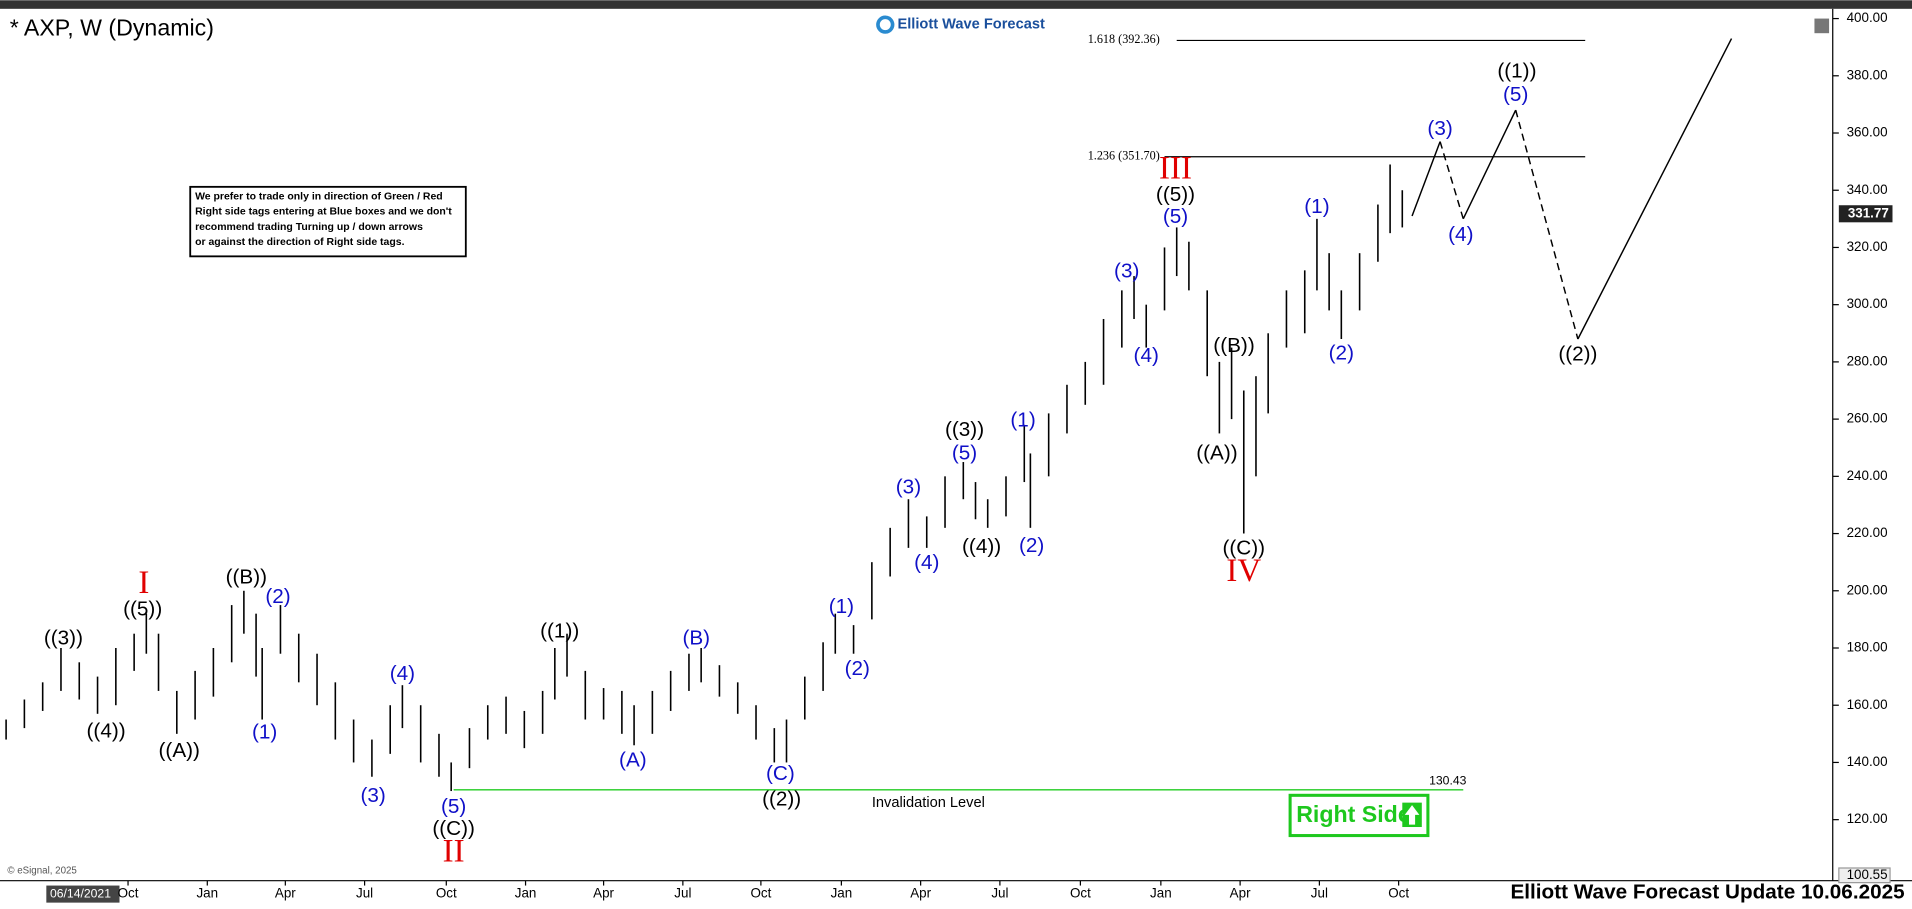 The image size is (1912, 909). I want to click on wave-label: I, so click(143, 583).